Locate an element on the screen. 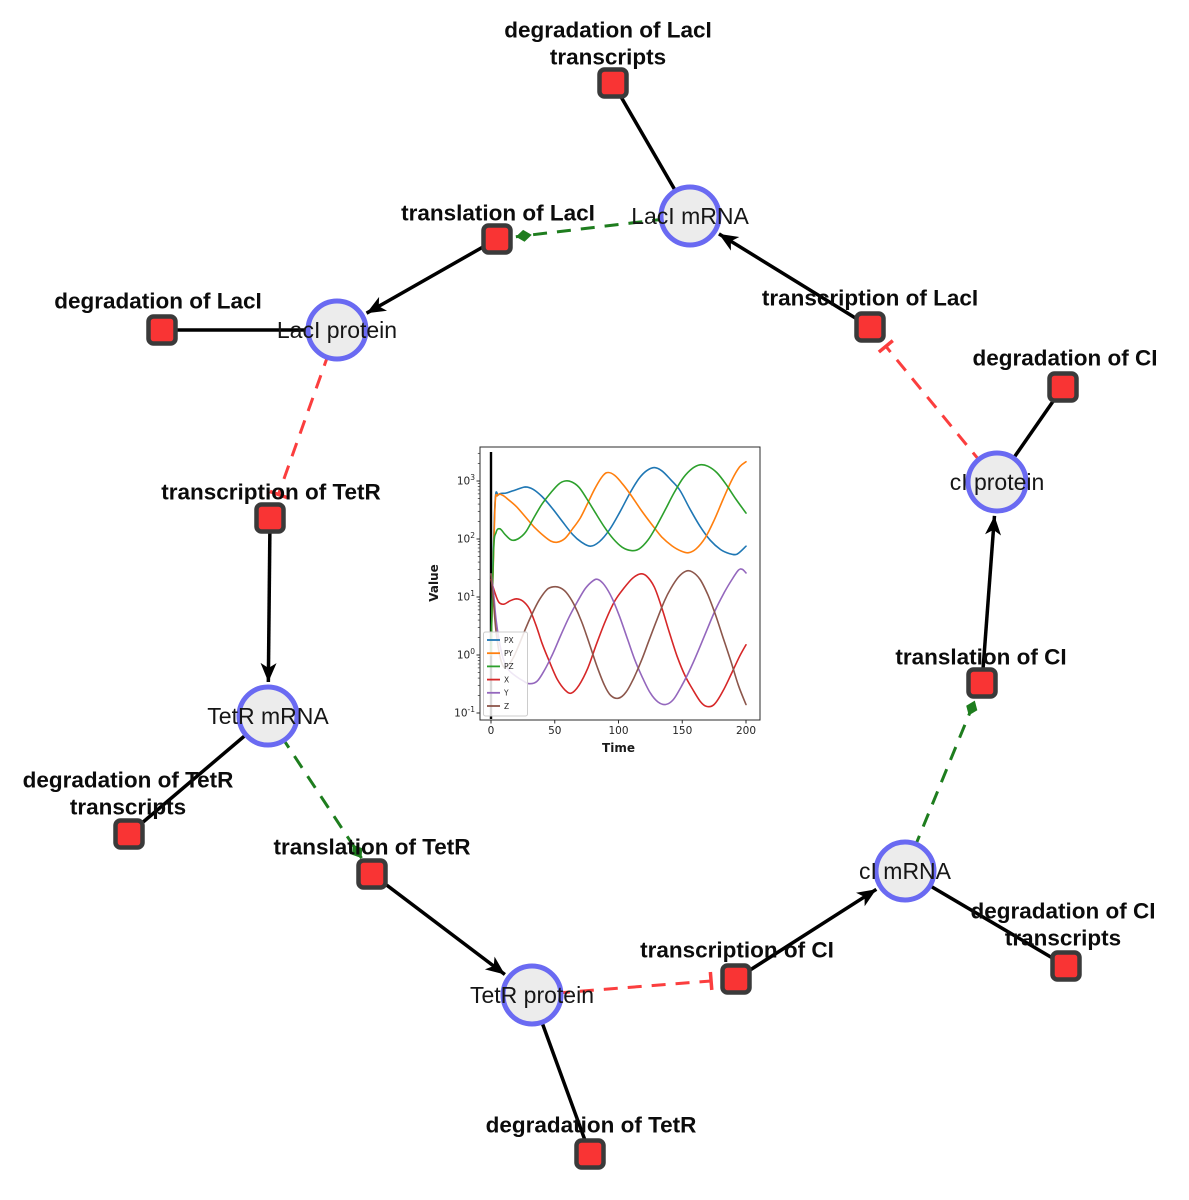  species-label-cI_protein: cI protein is located at coordinates (997, 482).